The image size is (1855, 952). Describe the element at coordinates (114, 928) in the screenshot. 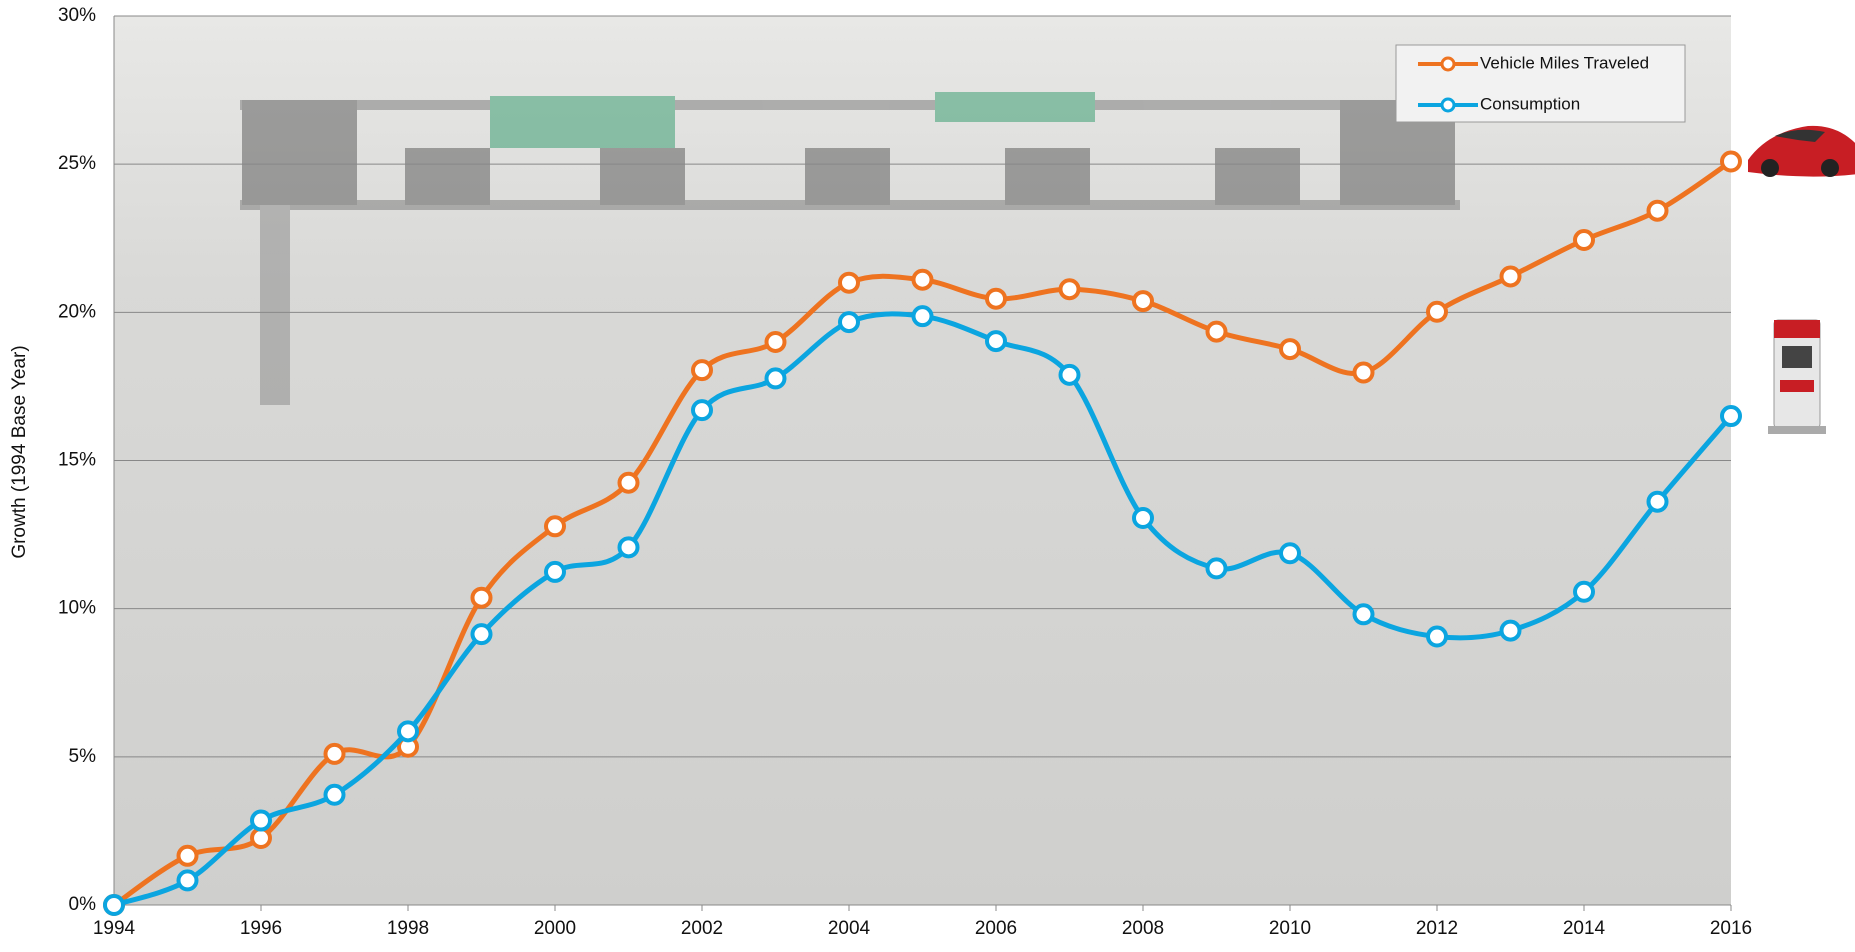

I see `x-tick-label: 1994` at that location.